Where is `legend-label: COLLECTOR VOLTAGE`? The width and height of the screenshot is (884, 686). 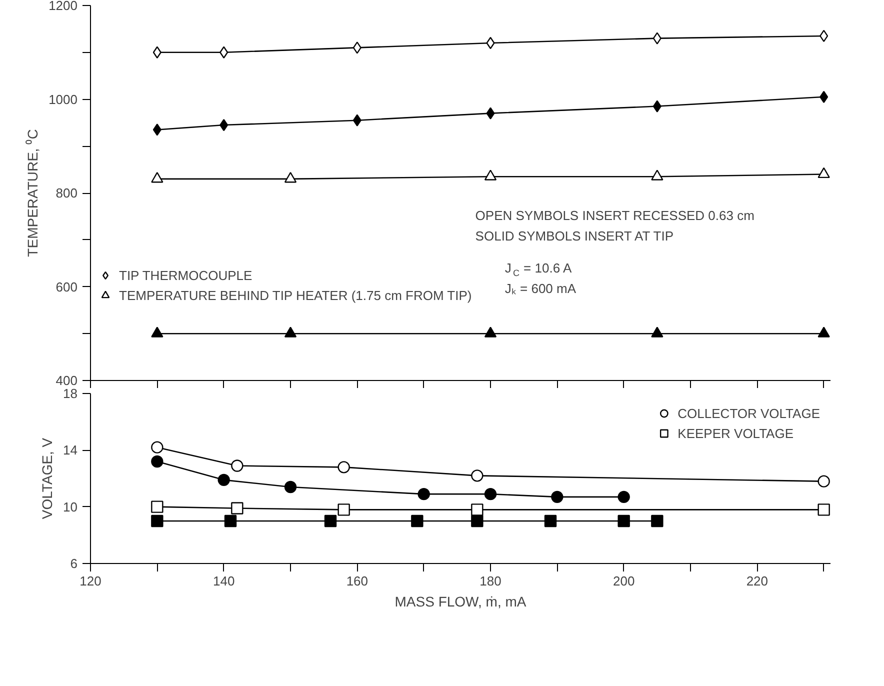 legend-label: COLLECTOR VOLTAGE is located at coordinates (749, 413).